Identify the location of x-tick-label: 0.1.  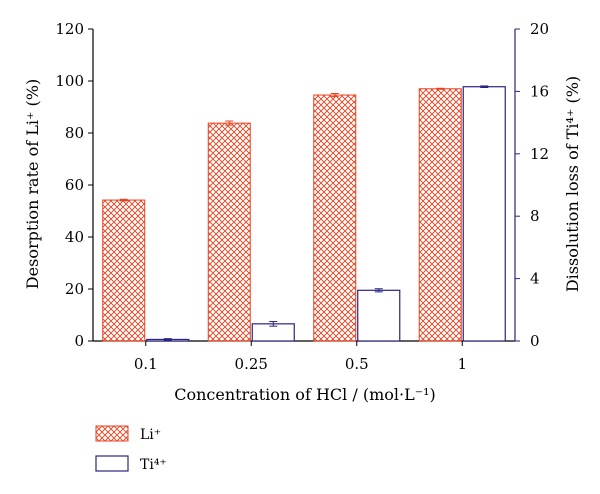
(146, 364).